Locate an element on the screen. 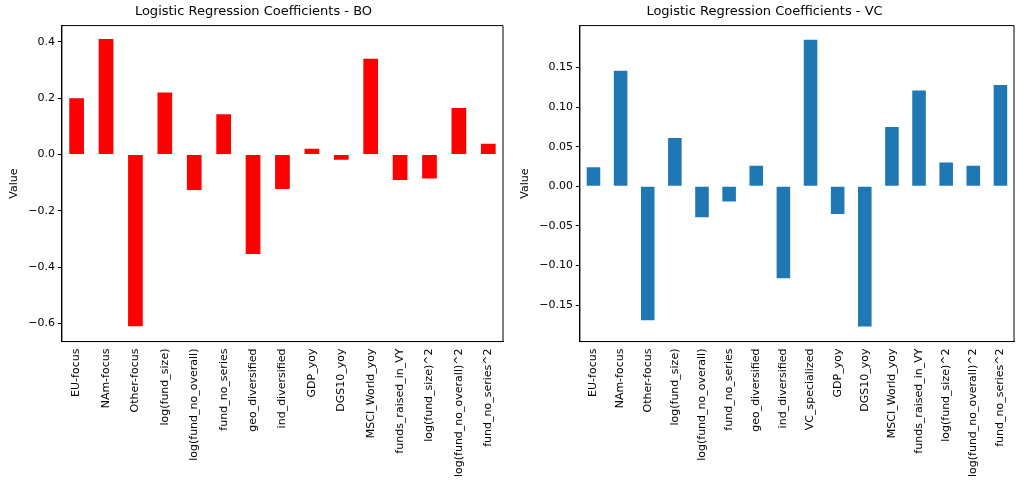 Image resolution: width=1031 pixels, height=484 pixels. y-tick-label: 0.4 is located at coordinates (46, 41).